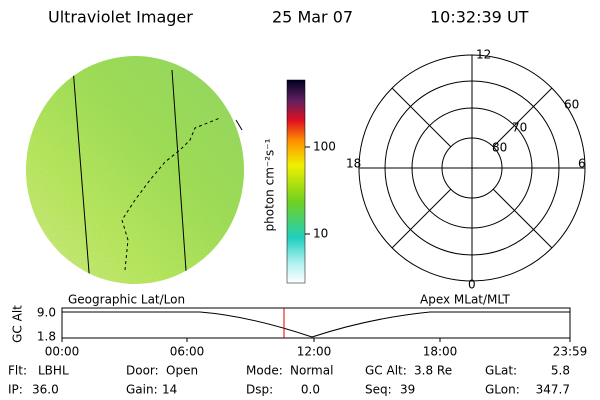  Describe the element at coordinates (259, 390) in the screenshot. I see `info-label: Dsp:` at that location.